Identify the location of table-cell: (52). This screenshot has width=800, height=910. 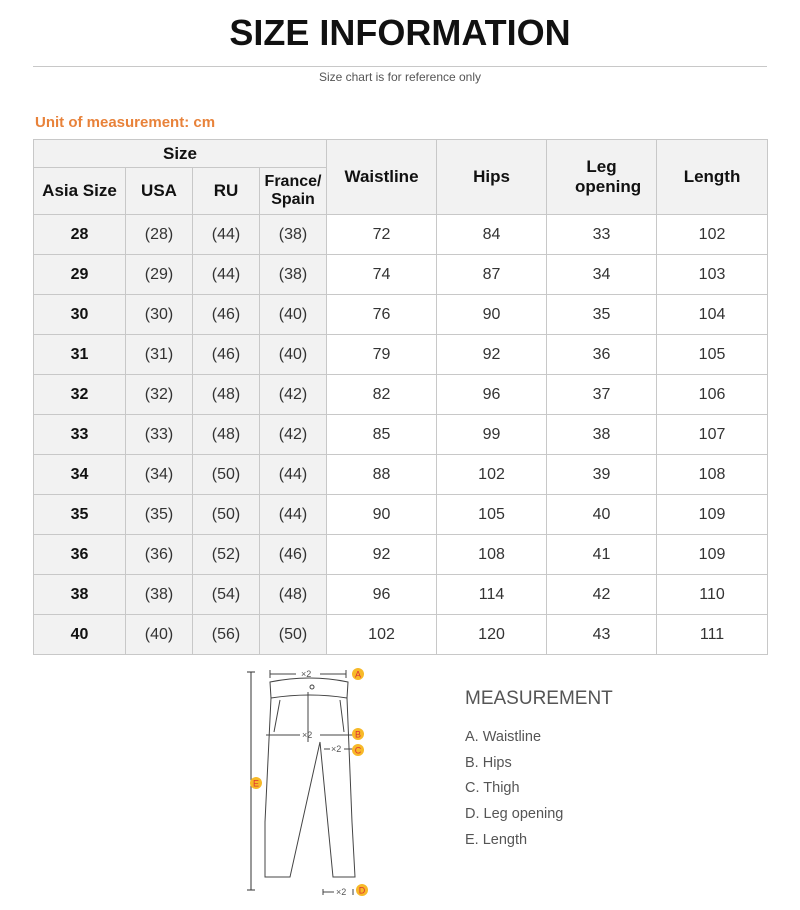
(226, 554).